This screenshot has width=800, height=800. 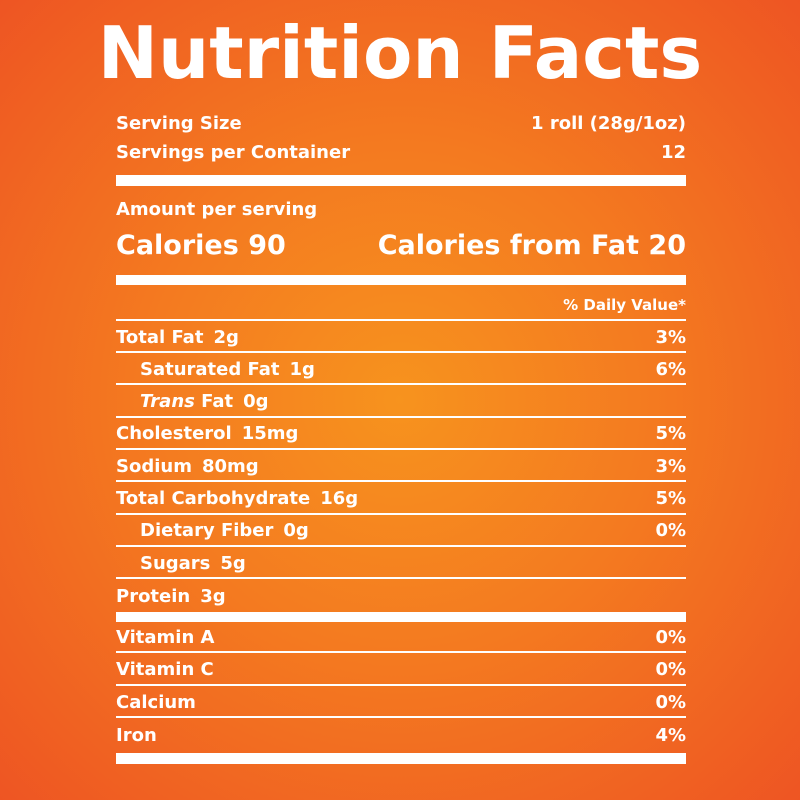 I want to click on nutrient-name: Total Fat 2g, so click(x=177, y=337).